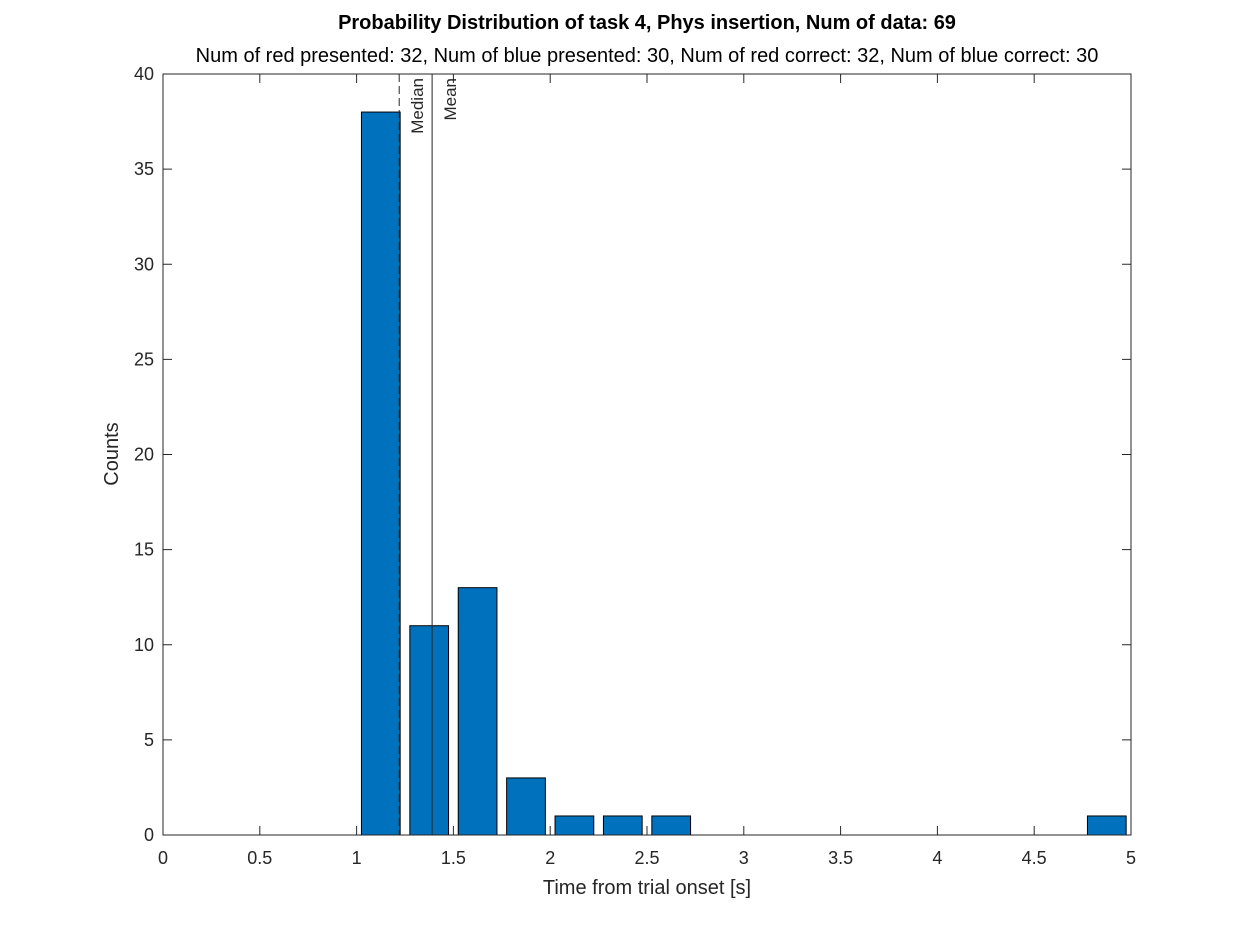 This screenshot has height=938, width=1250. Describe the element at coordinates (647, 888) in the screenshot. I see `x-axis-label: Time from trial onset [s]` at that location.